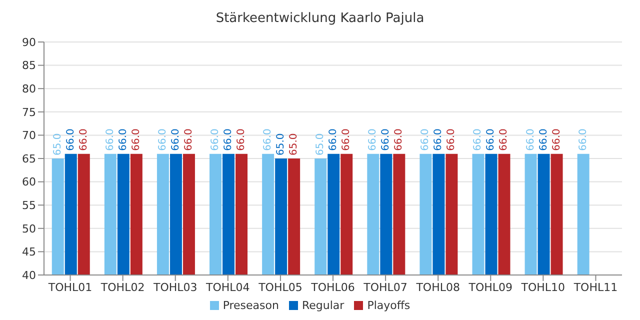 The image size is (640, 320). I want to click on y-tick-label: 40, so click(29, 275).